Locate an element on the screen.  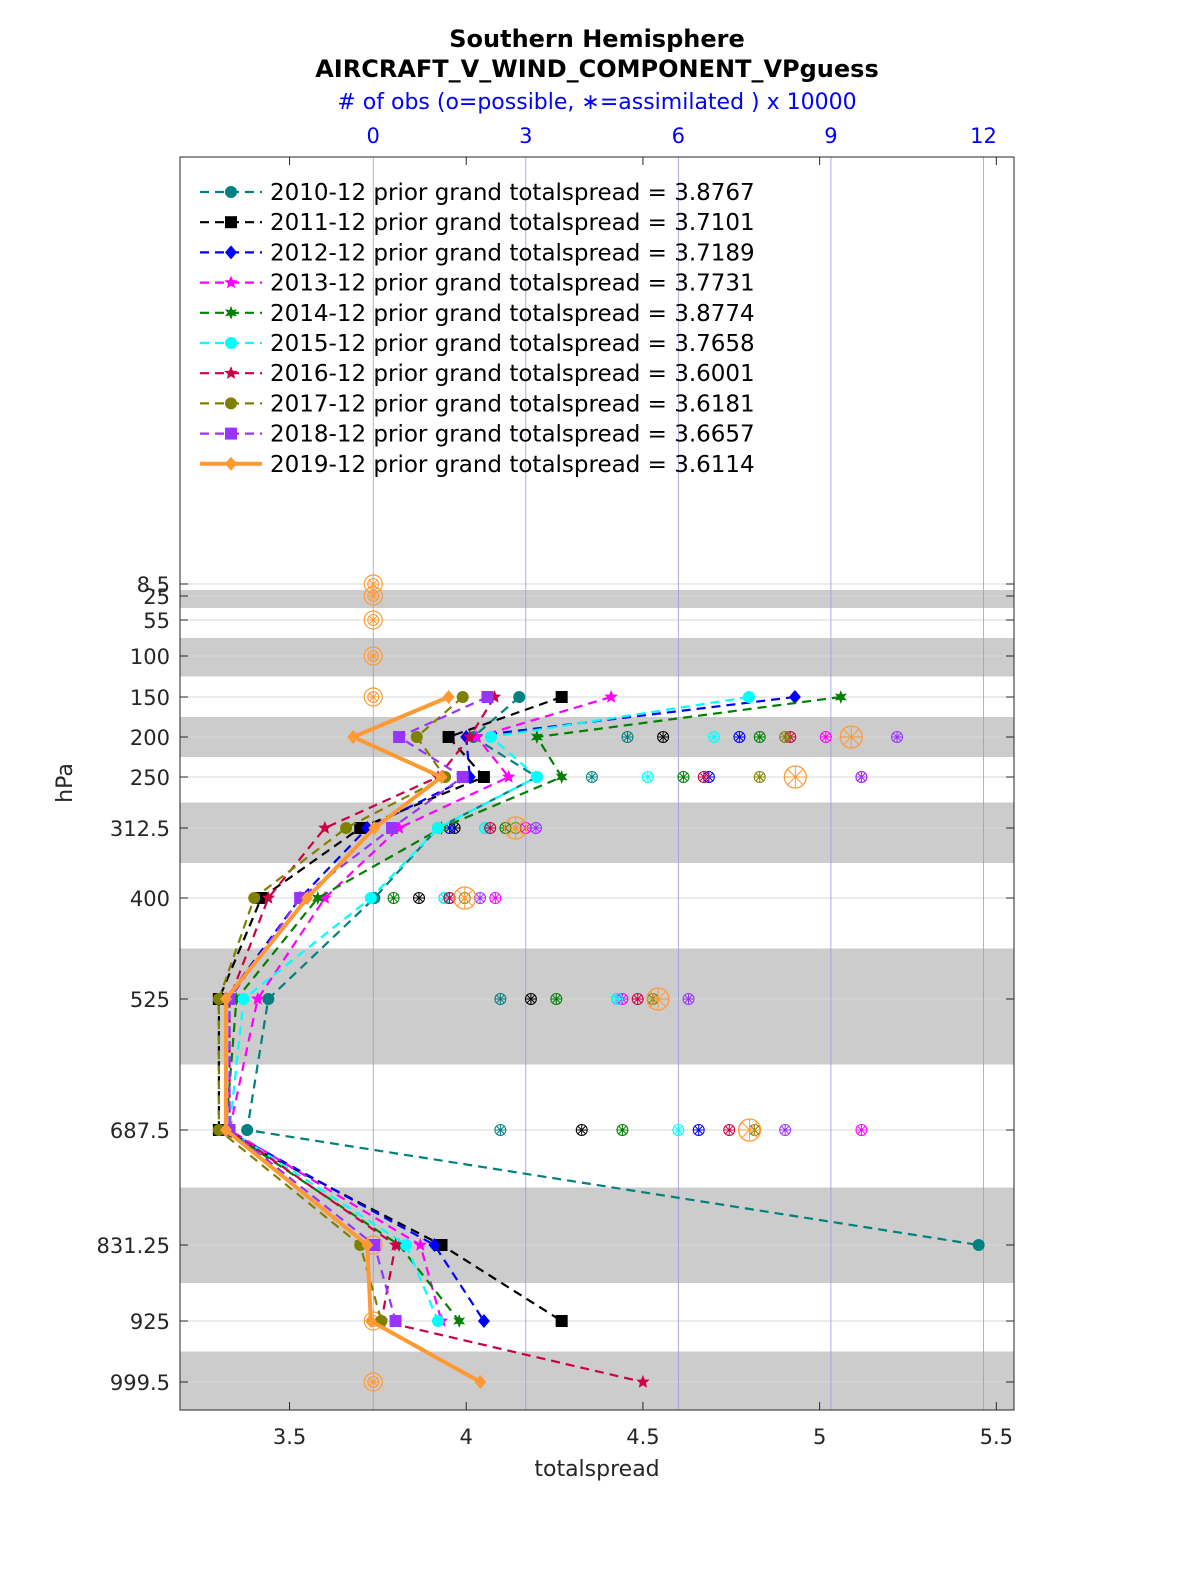
legend-entry: 2011-12 prior grand totalspread = 3.7101 is located at coordinates (512, 223).